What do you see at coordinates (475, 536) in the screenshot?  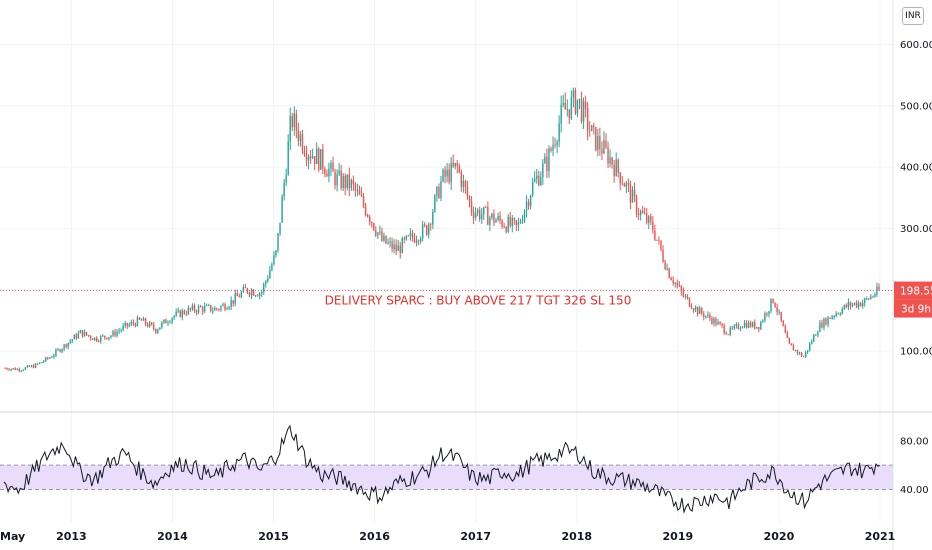 I see `time-tick-label: 2017` at bounding box center [475, 536].